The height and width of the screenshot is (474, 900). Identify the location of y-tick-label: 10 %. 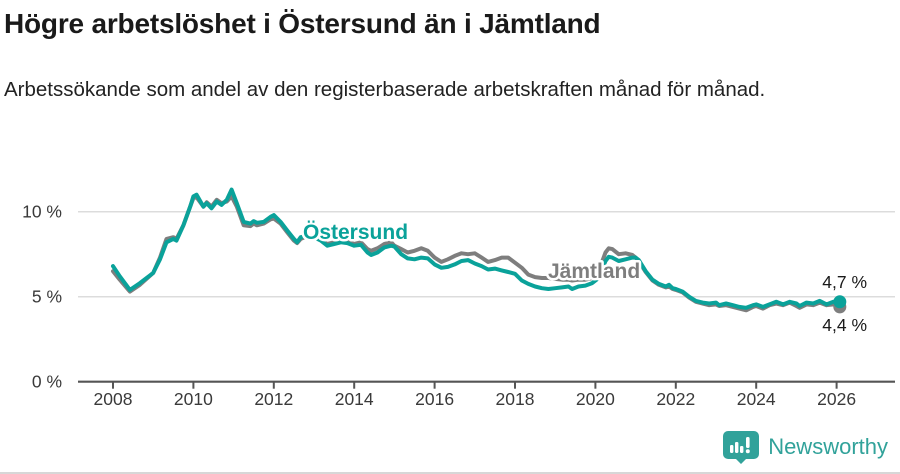
(42, 212).